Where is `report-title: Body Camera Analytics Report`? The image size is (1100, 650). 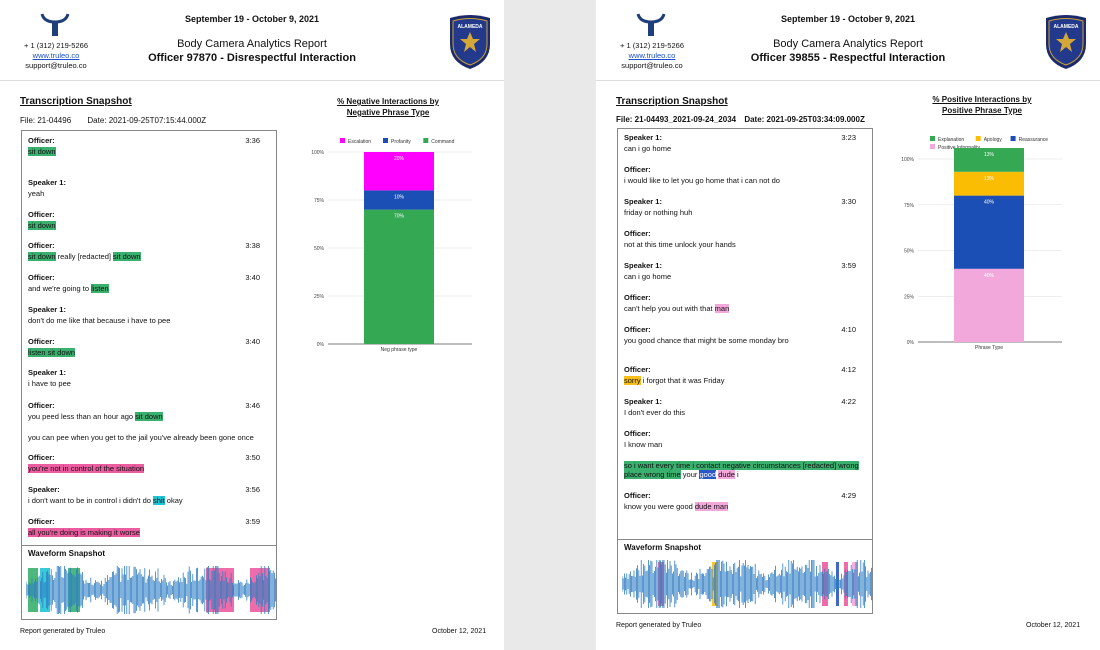 report-title: Body Camera Analytics Report is located at coordinates (848, 44).